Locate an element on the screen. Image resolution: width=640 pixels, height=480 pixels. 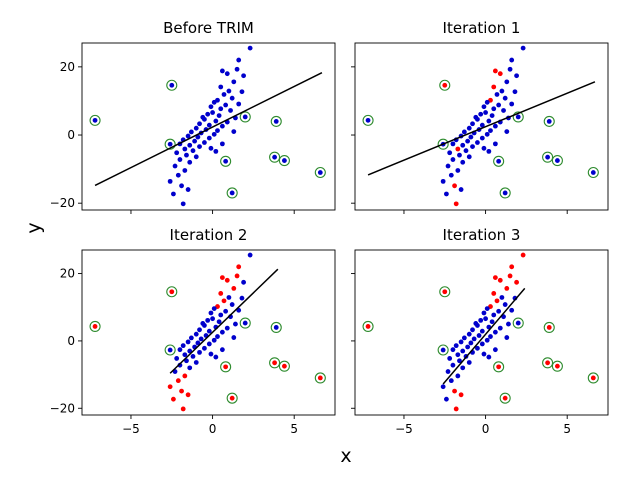
y-tick-label: −20 is located at coordinates (62, 408).